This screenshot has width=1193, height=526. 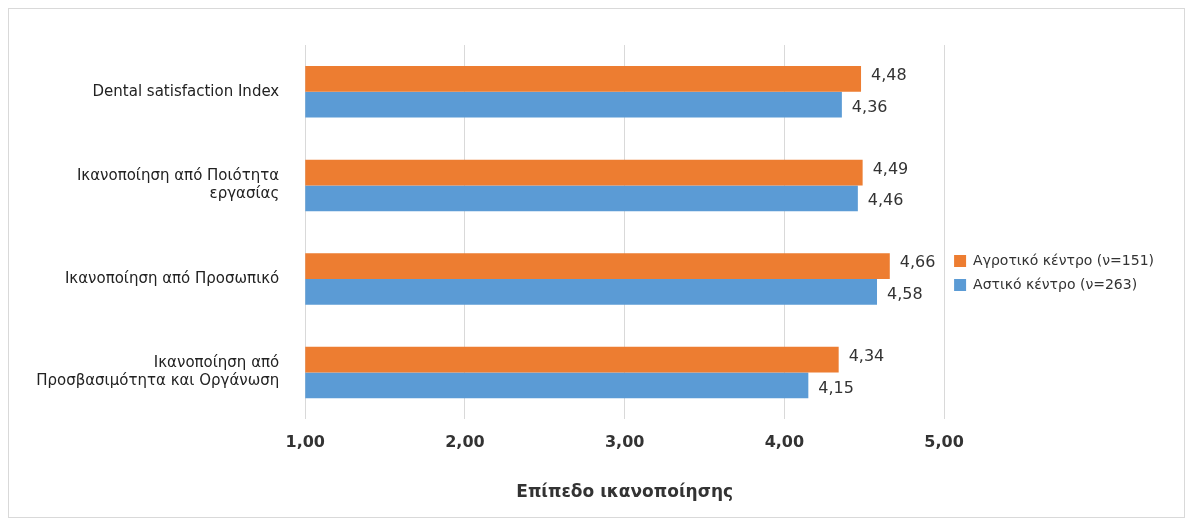 I want to click on legend-label: Αγροτικό κέντρο (ν=151), so click(x=1064, y=259).